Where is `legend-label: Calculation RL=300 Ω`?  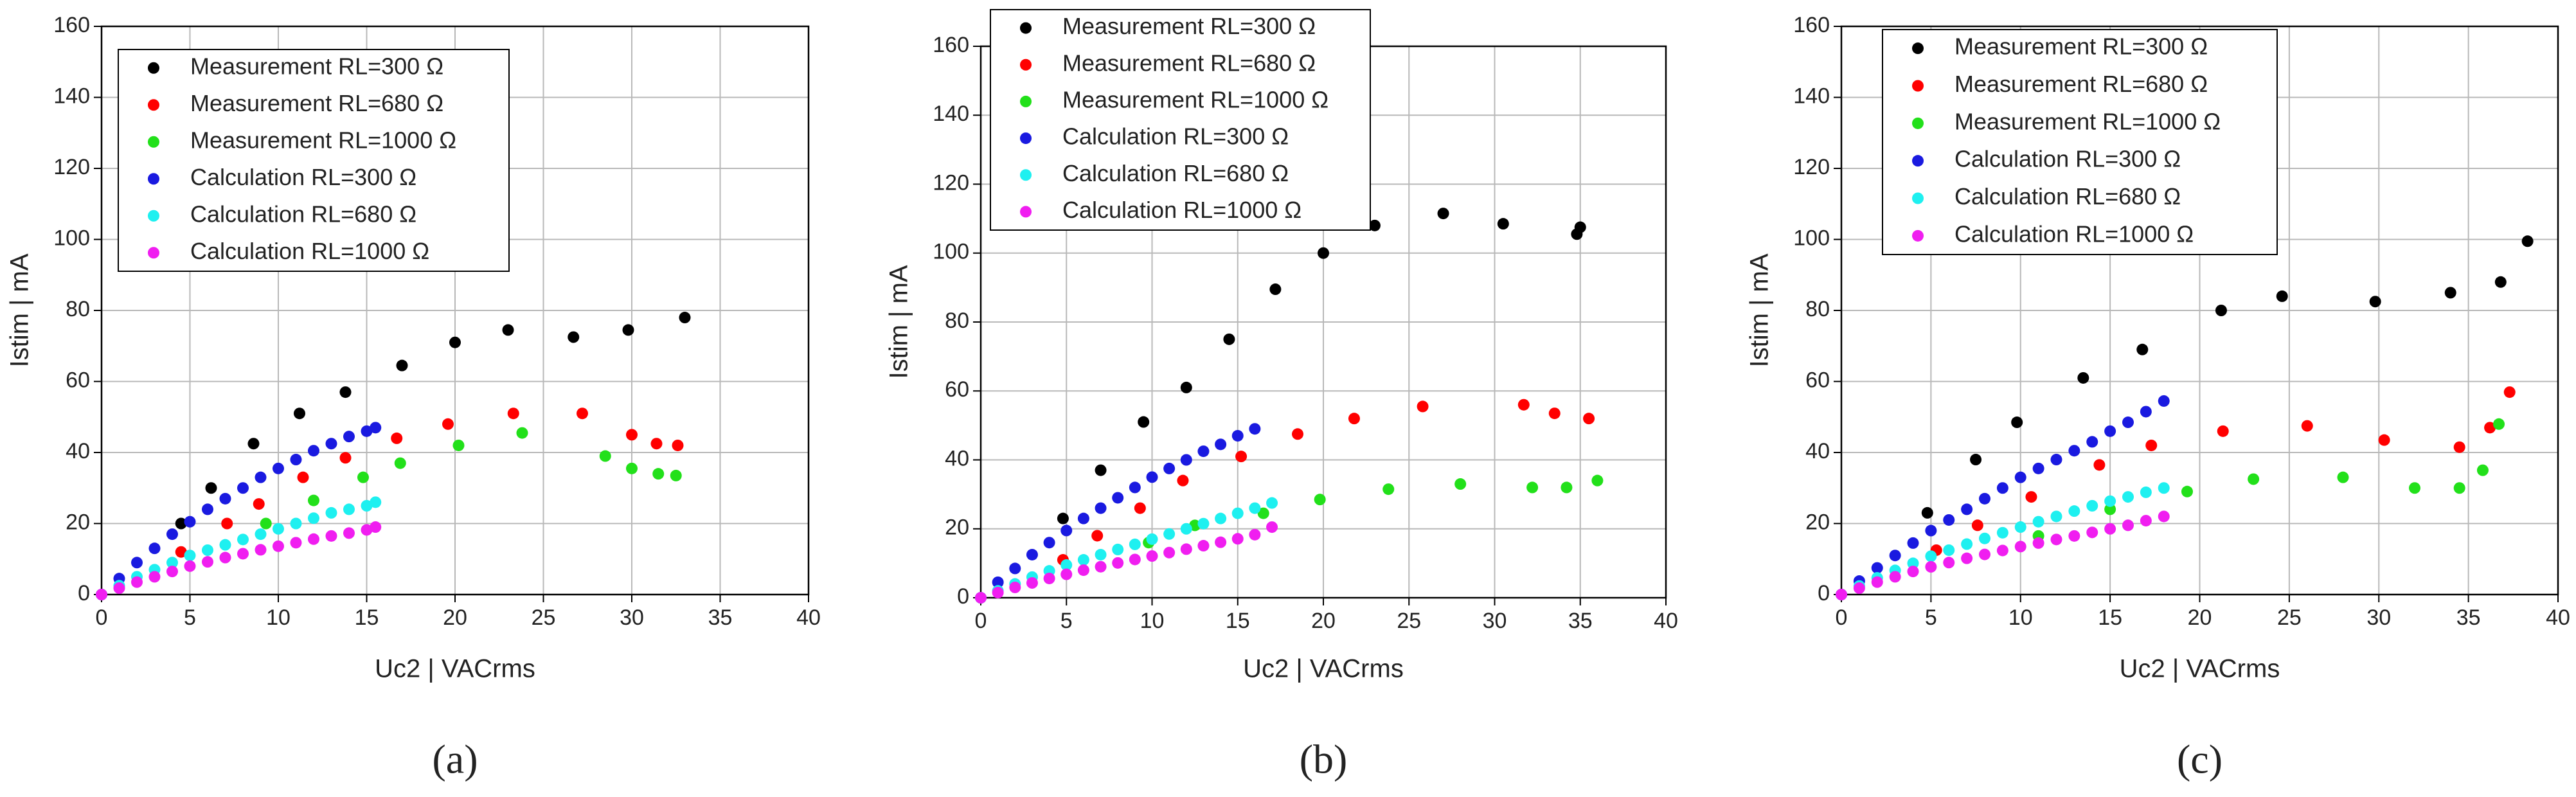
legend-label: Calculation RL=300 Ω is located at coordinates (1175, 136).